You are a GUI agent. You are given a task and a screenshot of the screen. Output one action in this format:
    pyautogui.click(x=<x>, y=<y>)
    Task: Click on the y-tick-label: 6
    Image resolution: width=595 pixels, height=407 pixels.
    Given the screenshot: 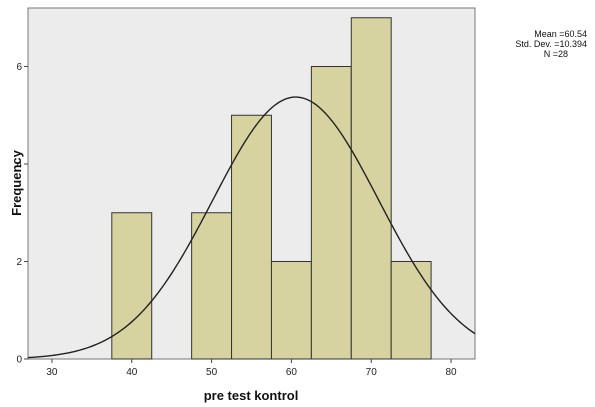 What is the action you would take?
    pyautogui.click(x=19, y=67)
    